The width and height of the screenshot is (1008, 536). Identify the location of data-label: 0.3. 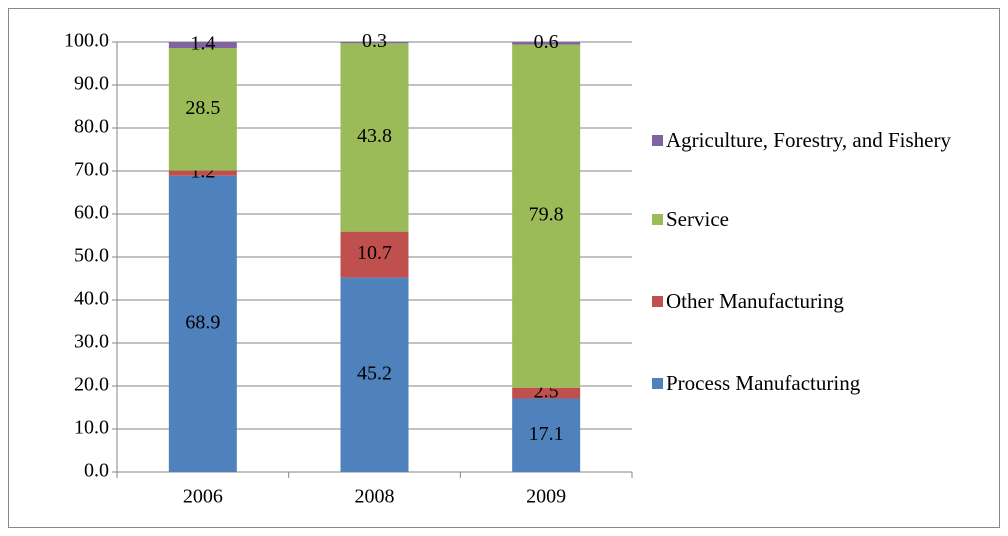
(374, 41).